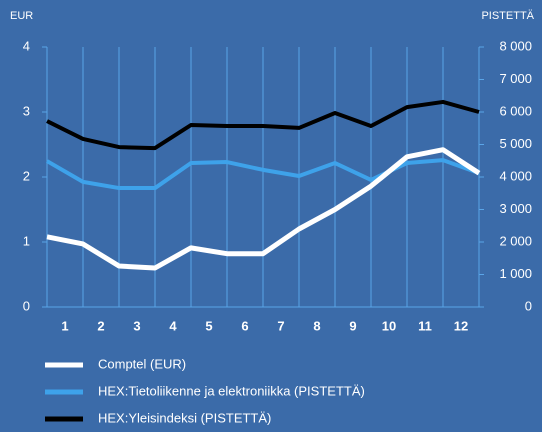 Image resolution: width=542 pixels, height=432 pixels. I want to click on x-tick-label: 9, so click(352, 325).